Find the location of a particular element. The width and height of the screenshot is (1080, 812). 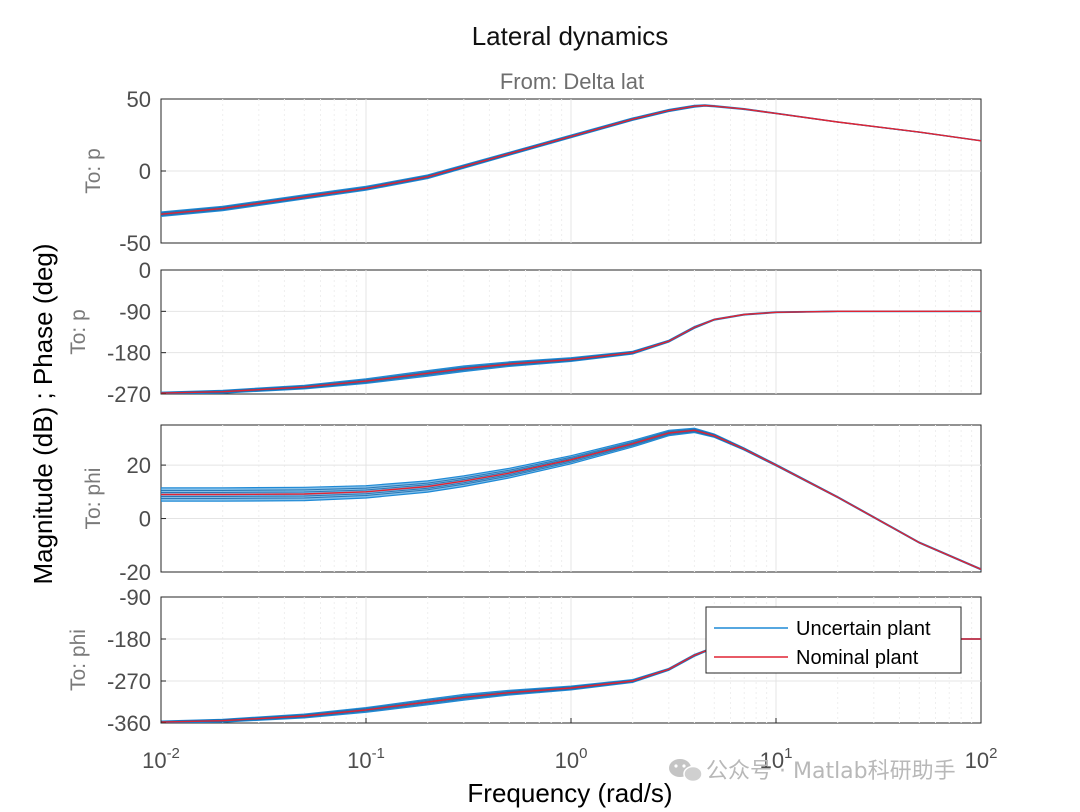

x-tick-label-2: 10⁰ is located at coordinates (571, 759).